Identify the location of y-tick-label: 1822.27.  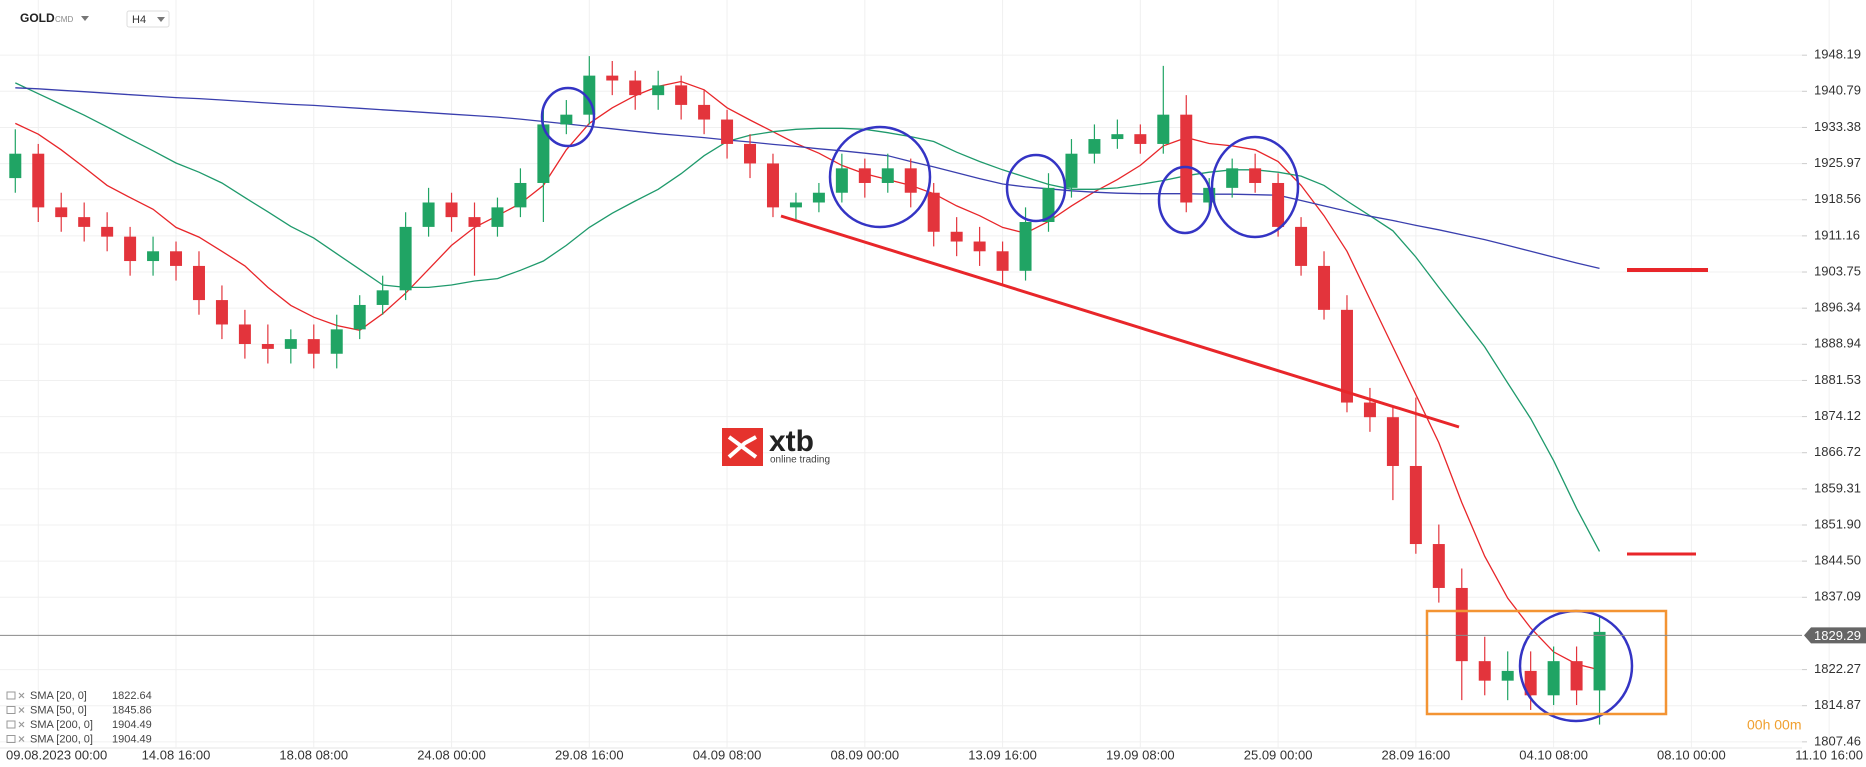
(1837, 668).